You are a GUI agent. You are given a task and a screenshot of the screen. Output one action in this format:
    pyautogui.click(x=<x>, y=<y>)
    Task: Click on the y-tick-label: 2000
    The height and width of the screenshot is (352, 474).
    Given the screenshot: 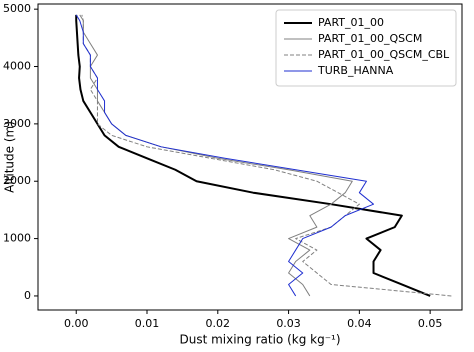 What is the action you would take?
    pyautogui.click(x=17, y=180)
    